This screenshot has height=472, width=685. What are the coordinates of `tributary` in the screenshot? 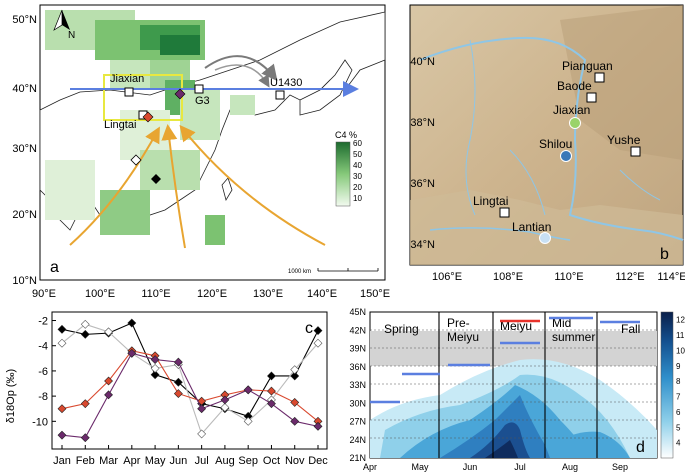 It's located at (470, 127).